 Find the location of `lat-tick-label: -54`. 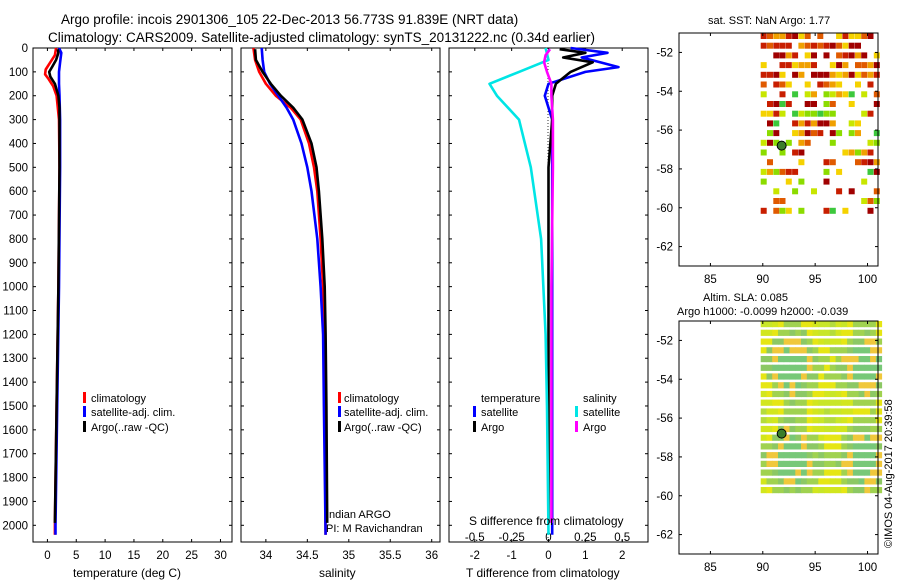

lat-tick-label: -54 is located at coordinates (664, 380).